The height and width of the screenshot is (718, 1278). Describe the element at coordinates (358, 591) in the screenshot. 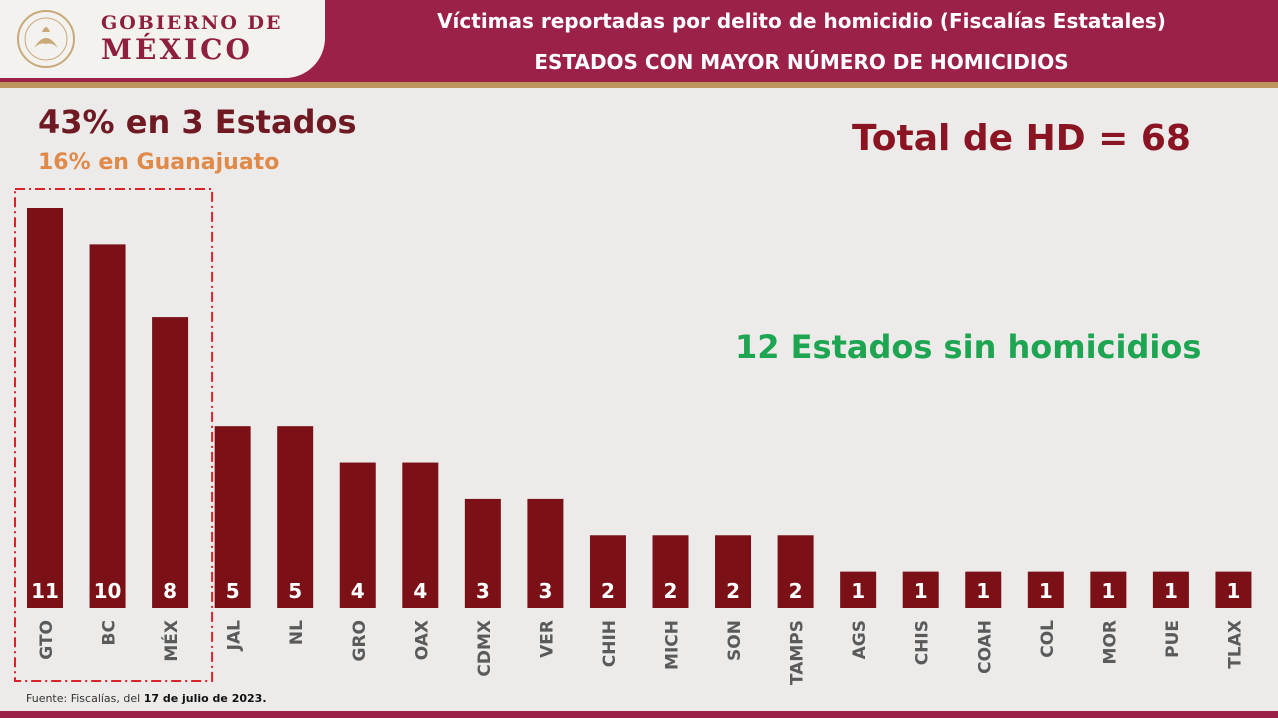

I see `value-label-gro: 4` at that location.